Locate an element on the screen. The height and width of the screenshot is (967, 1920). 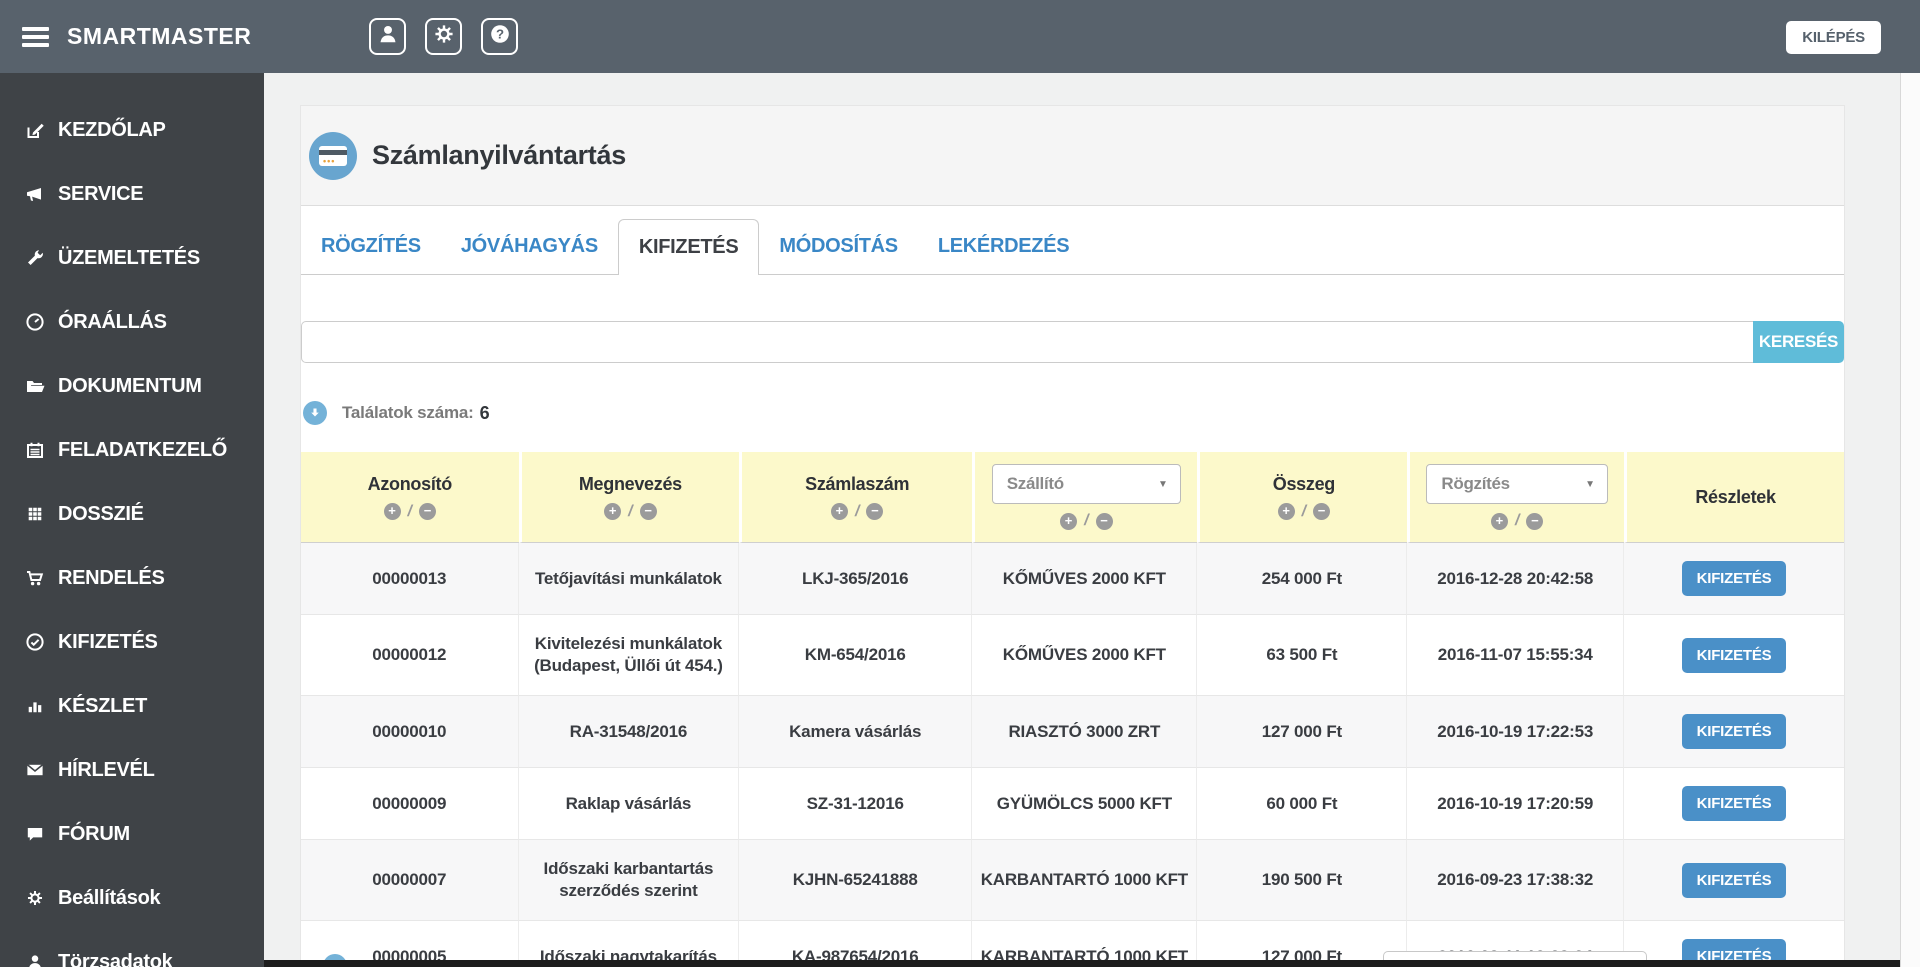
results-label: Találatok száma: is located at coordinates (408, 412).